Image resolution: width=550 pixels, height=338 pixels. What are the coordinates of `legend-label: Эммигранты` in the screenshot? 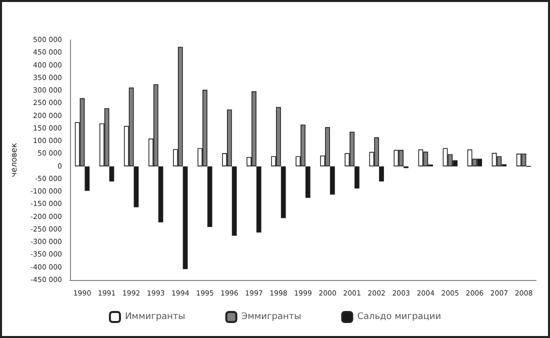 It's located at (271, 317).